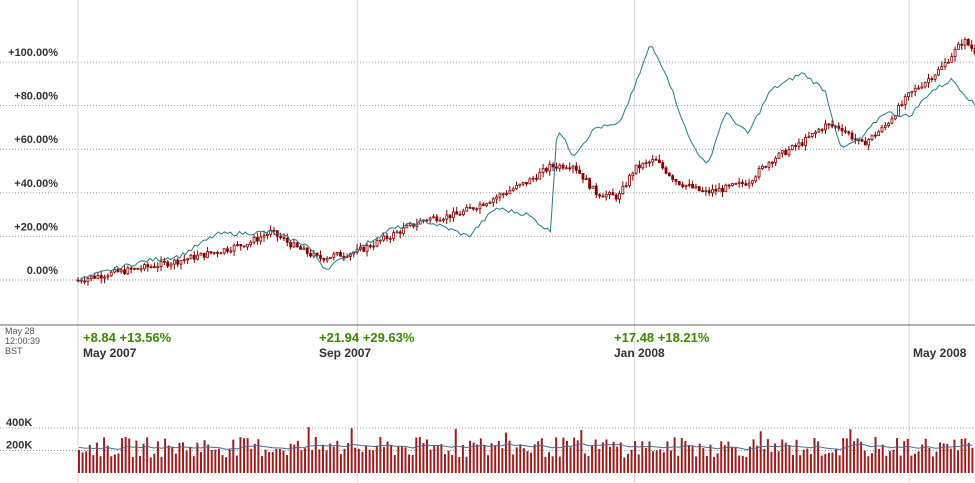  Describe the element at coordinates (127, 337) in the screenshot. I see `period-change-may-2007: +8.84 +13.56%` at that location.